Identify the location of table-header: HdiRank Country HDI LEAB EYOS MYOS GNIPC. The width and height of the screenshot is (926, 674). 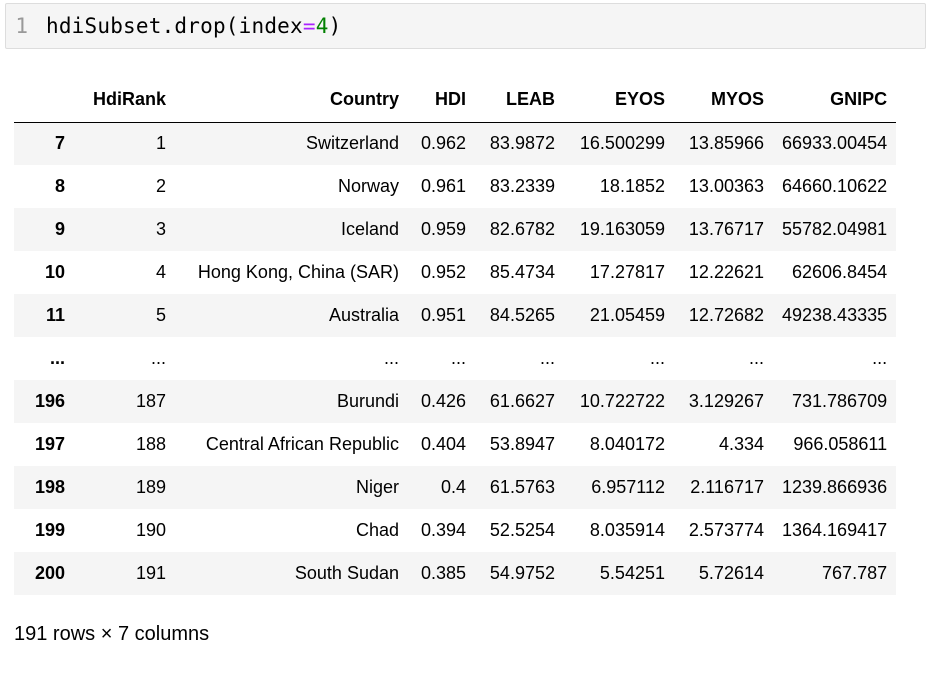
(455, 100).